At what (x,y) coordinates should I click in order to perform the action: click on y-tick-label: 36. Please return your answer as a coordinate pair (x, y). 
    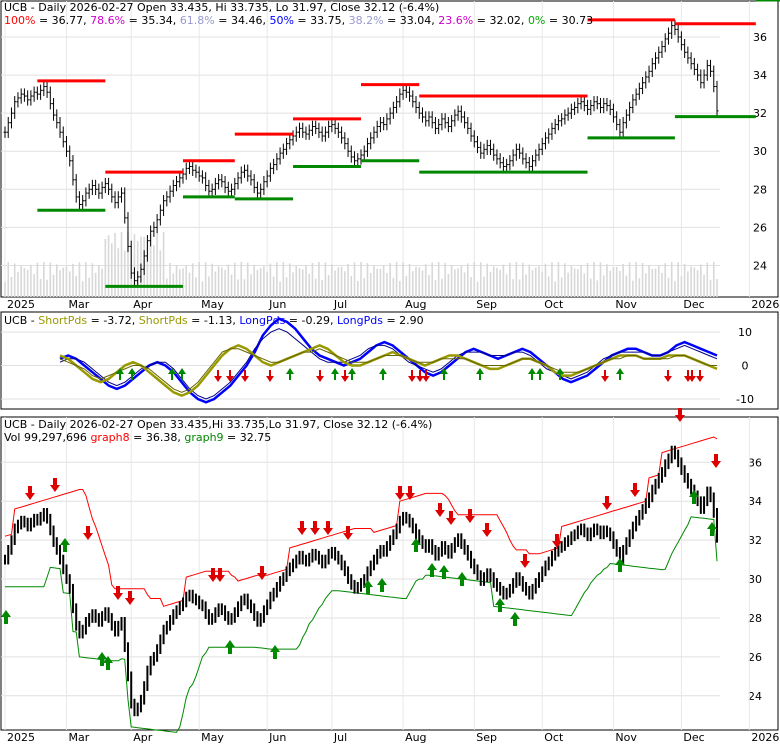
    Looking at the image, I should click on (755, 462).